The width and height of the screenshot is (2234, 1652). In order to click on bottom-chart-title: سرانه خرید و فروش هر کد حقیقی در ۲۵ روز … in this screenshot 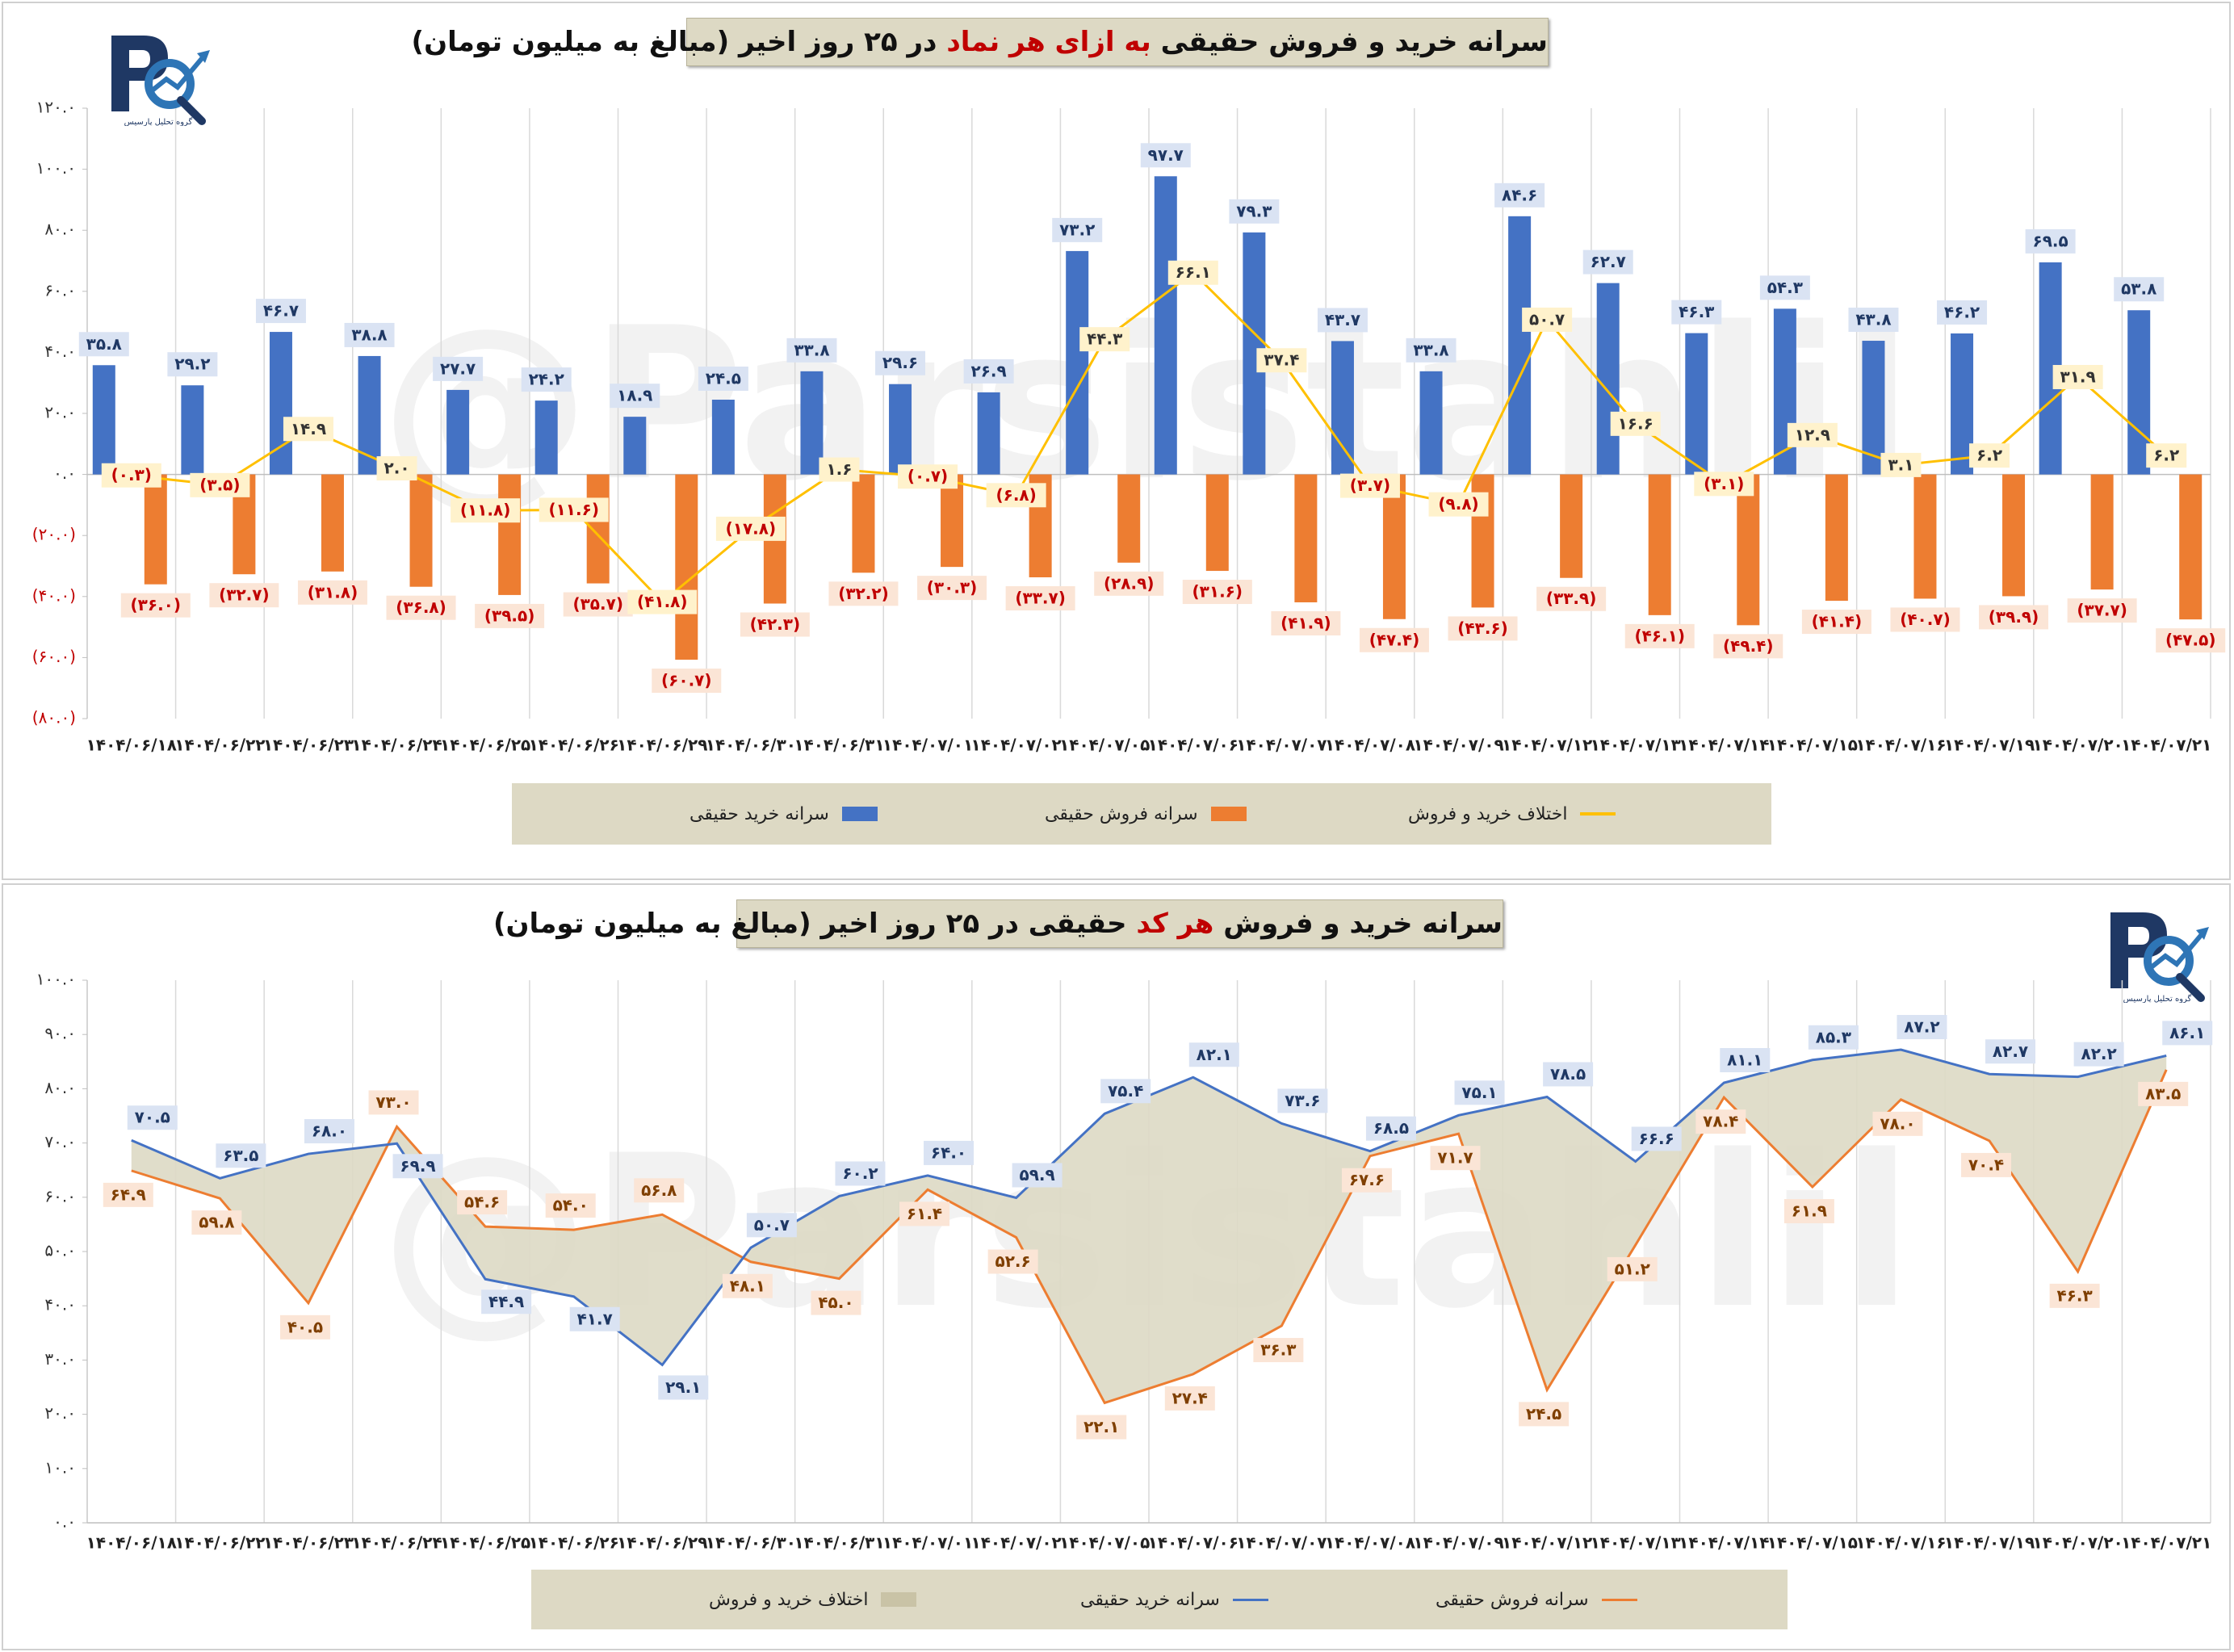, I will do `click(998, 923)`.